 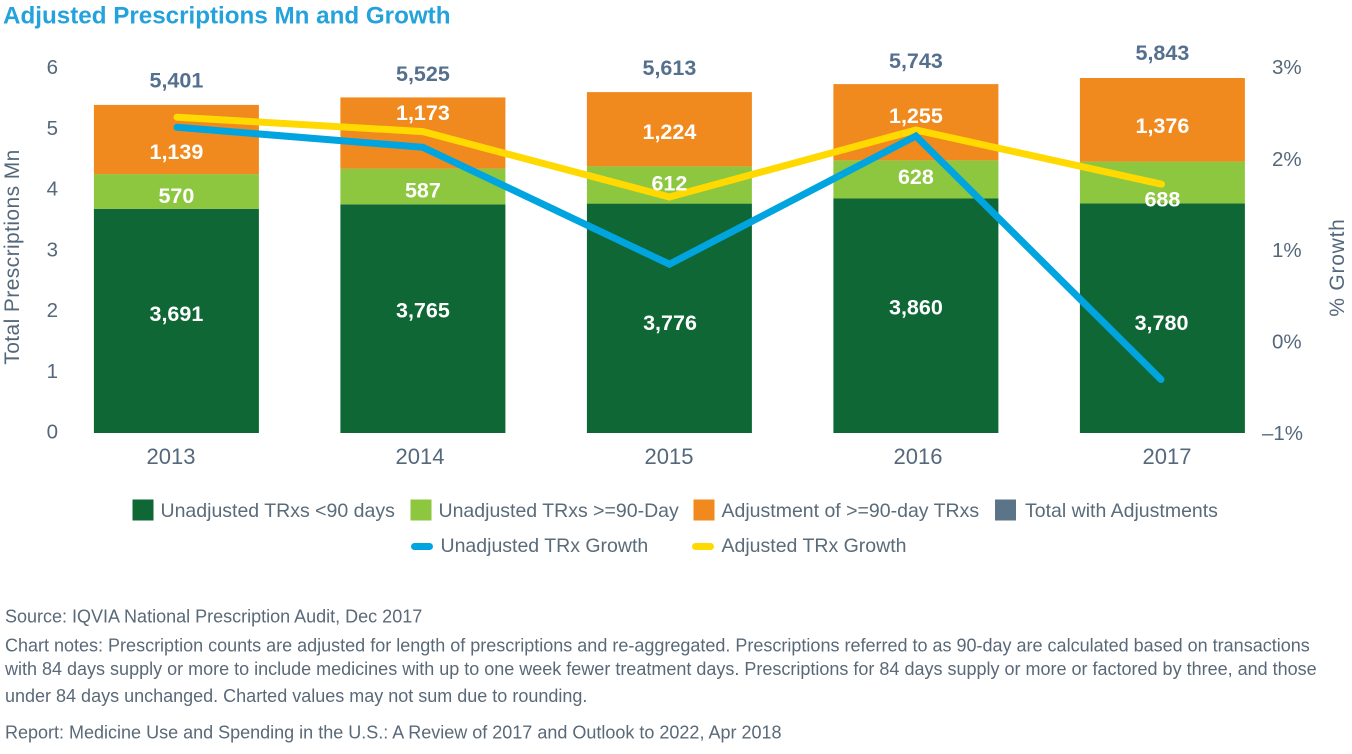 I want to click on svg-text: 2%, so click(x=1287, y=159).